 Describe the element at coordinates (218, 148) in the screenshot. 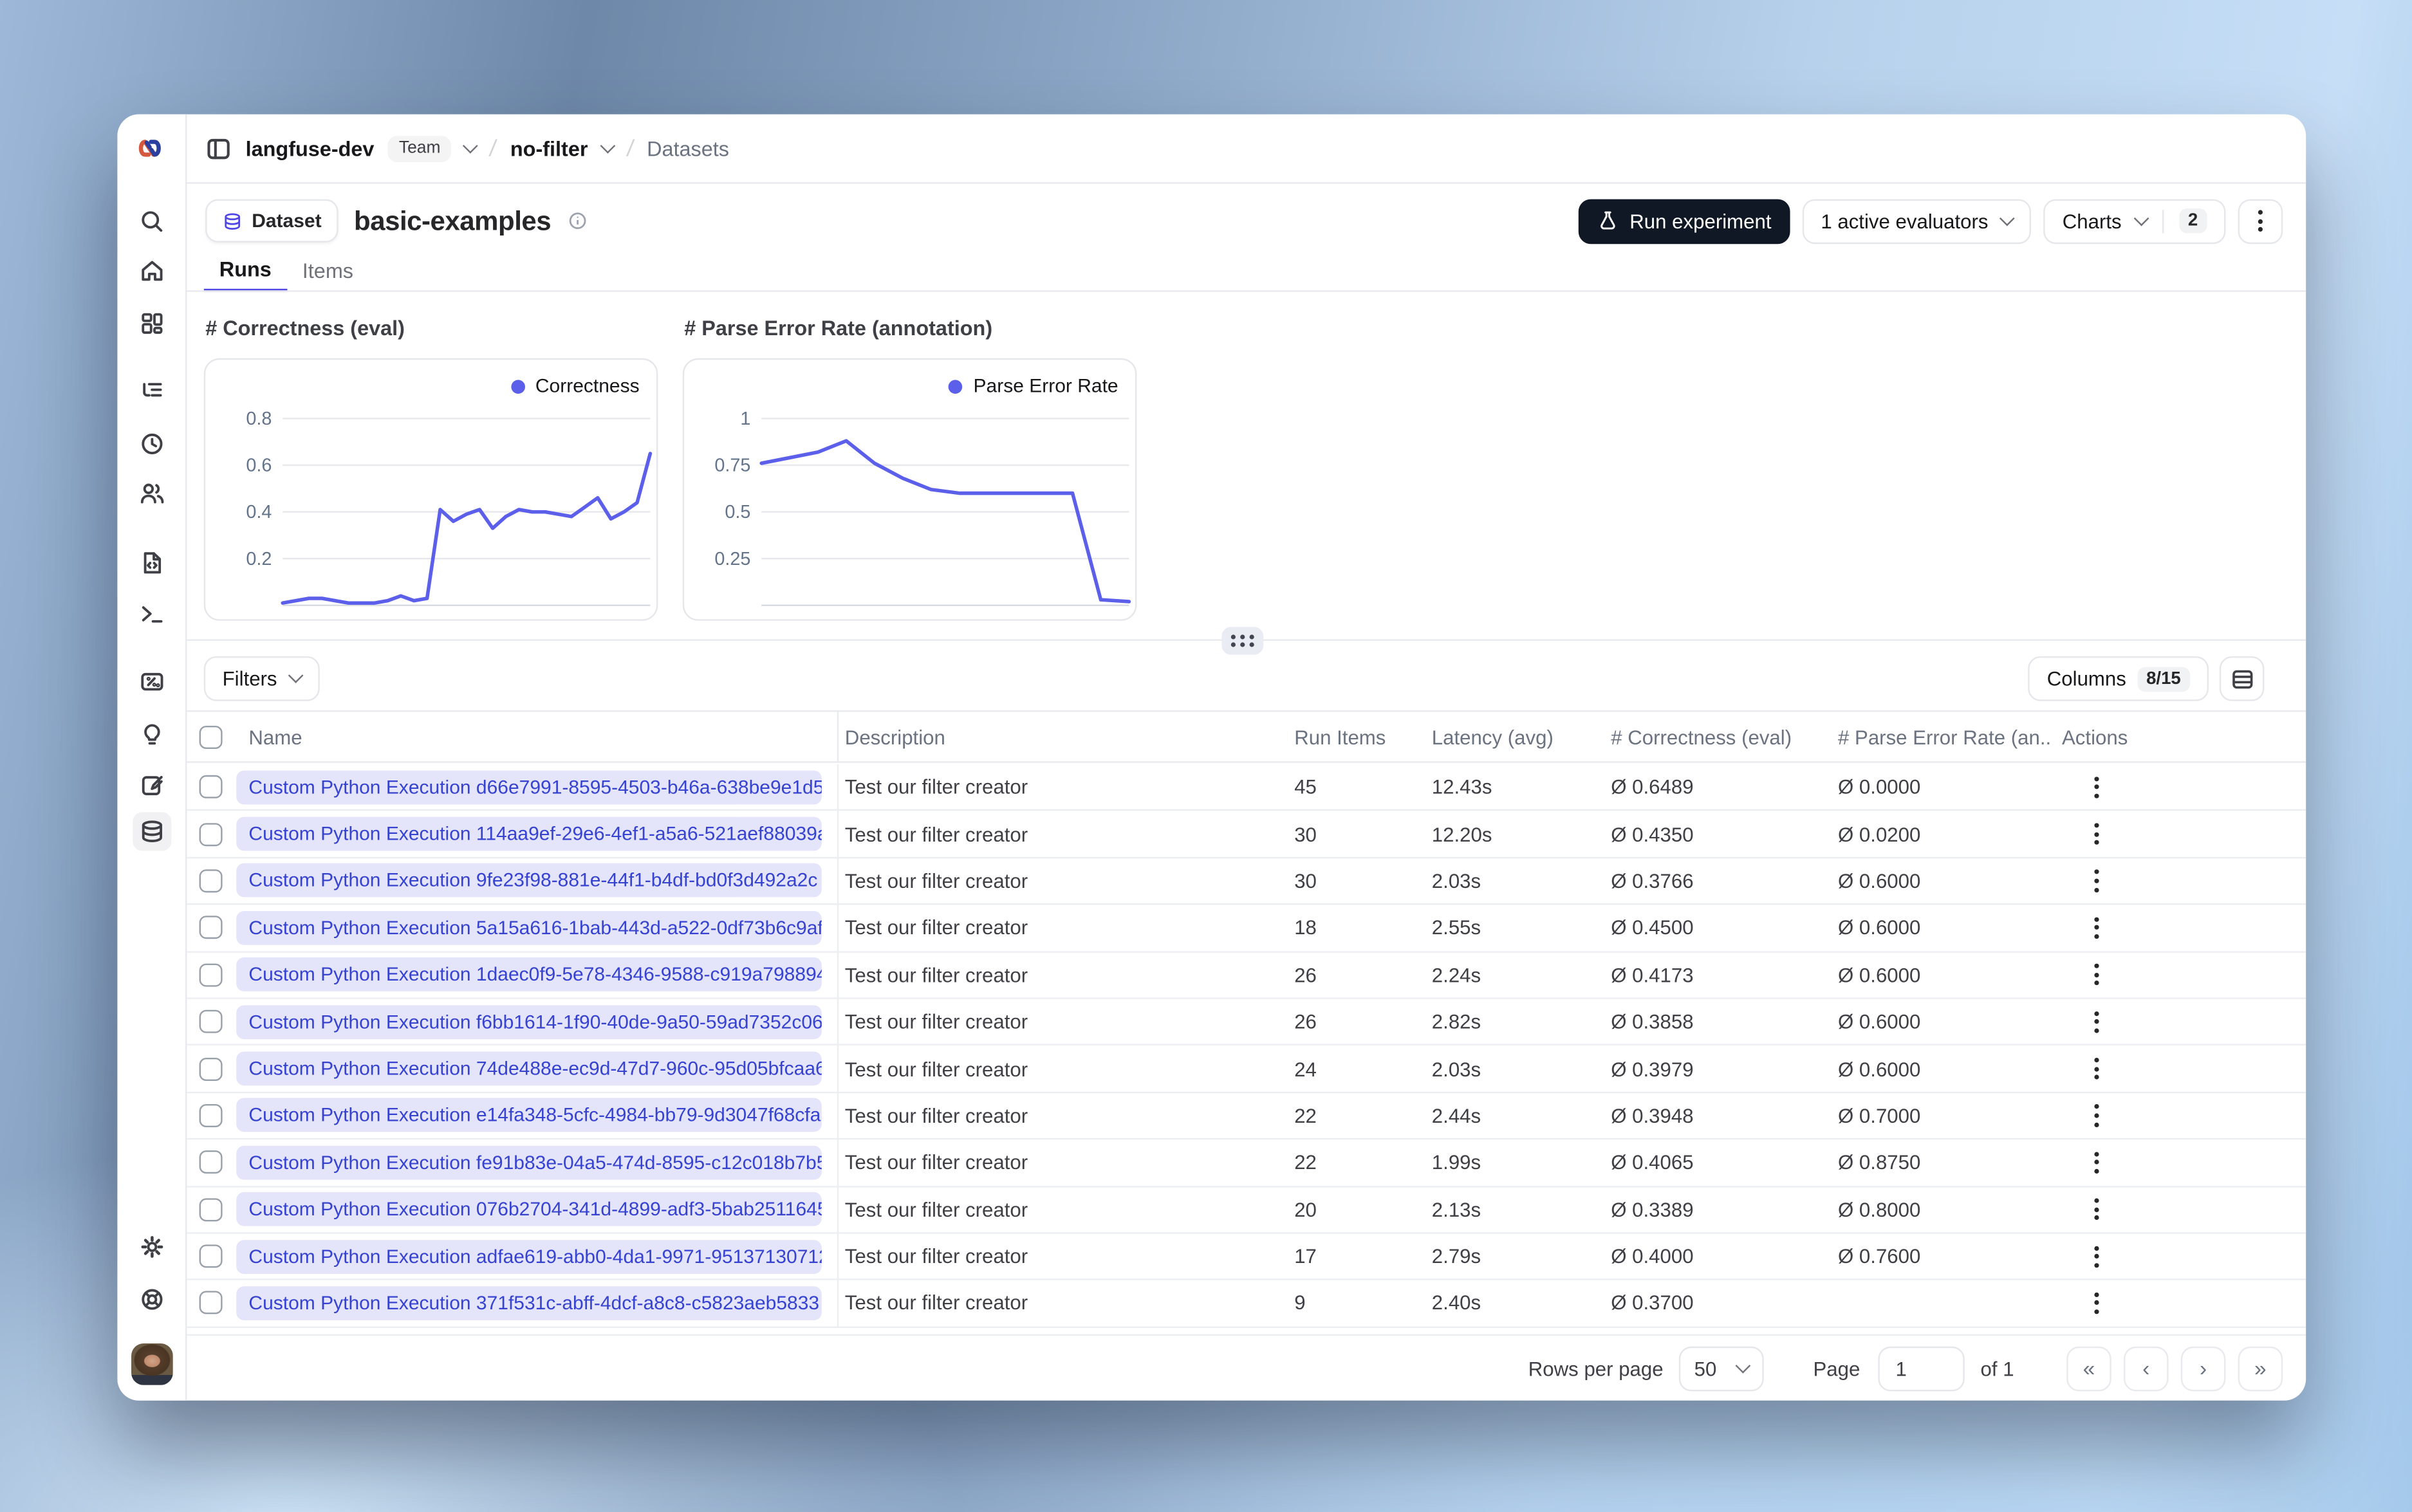

I see `sidebar-toggle-icon` at that location.